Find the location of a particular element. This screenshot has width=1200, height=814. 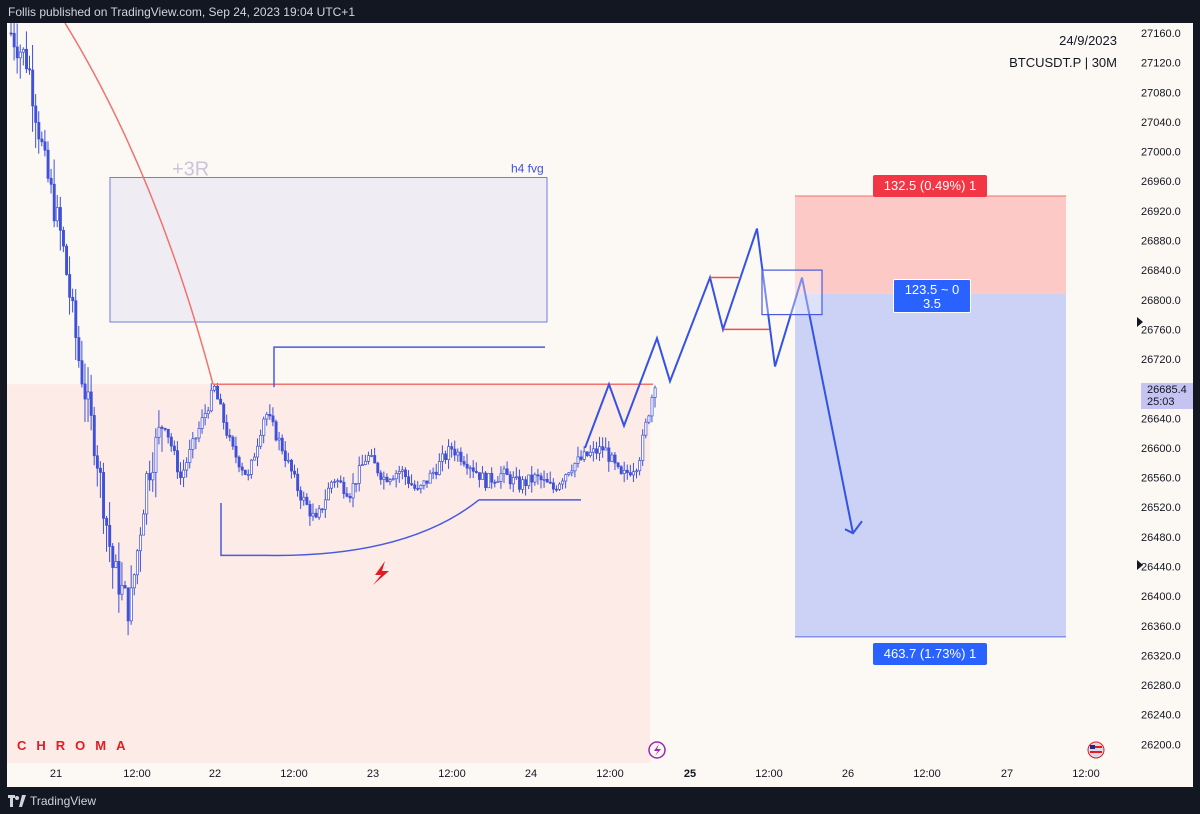

last-price-tag: 26685.4 25:03 is located at coordinates (1167, 396).